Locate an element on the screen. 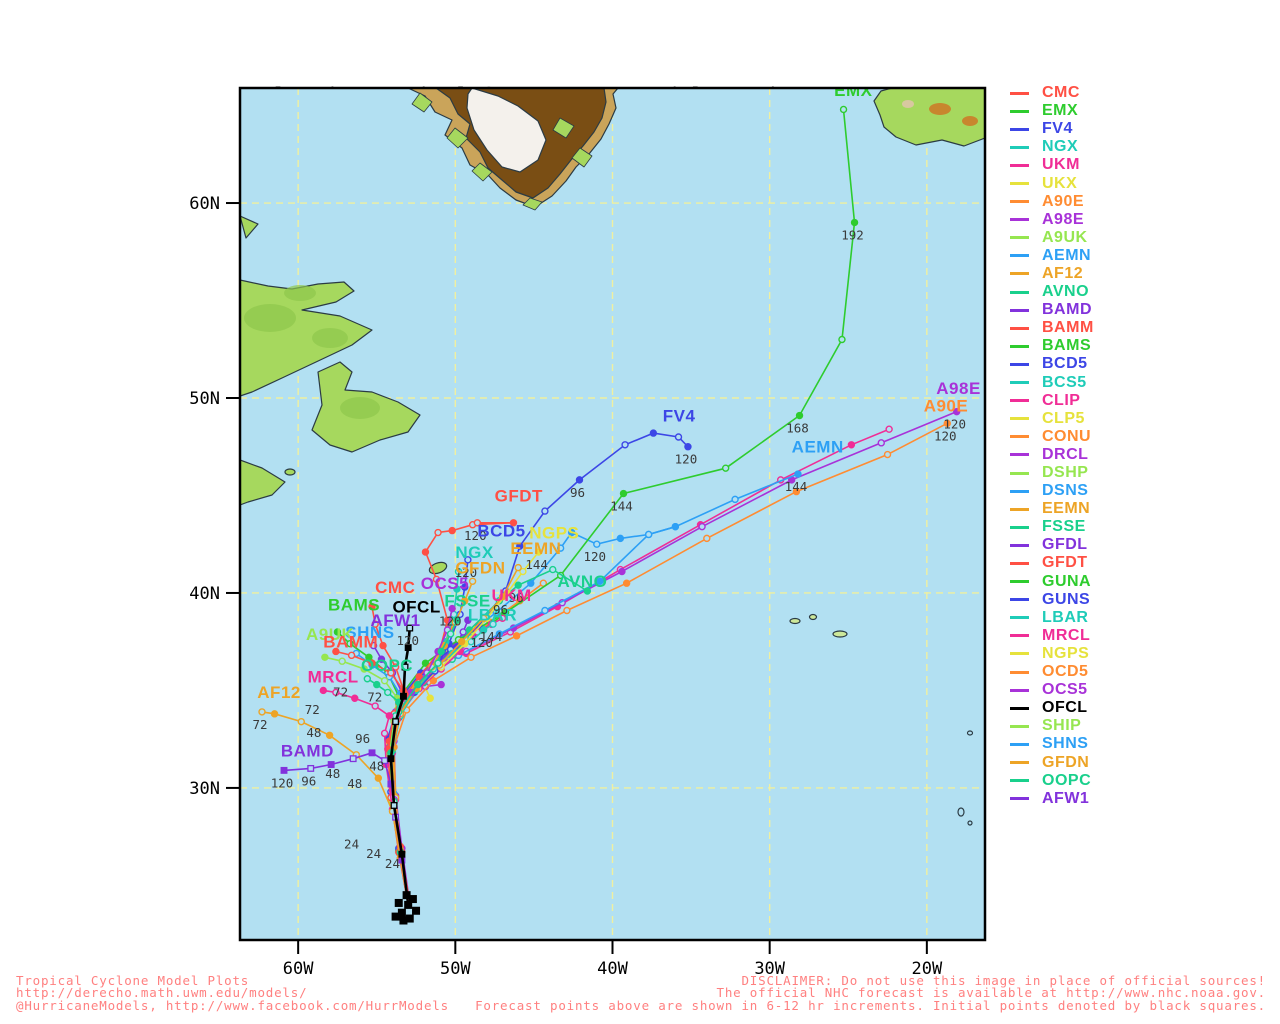 The width and height of the screenshot is (1280, 1024). legend-label: MRCL is located at coordinates (1066, 635).